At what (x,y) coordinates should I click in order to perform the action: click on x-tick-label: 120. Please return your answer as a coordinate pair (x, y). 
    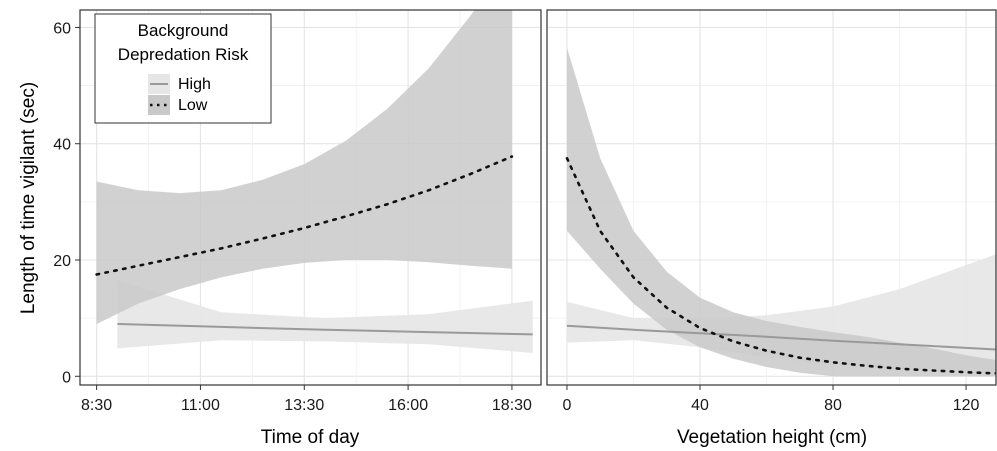
    Looking at the image, I should click on (966, 405).